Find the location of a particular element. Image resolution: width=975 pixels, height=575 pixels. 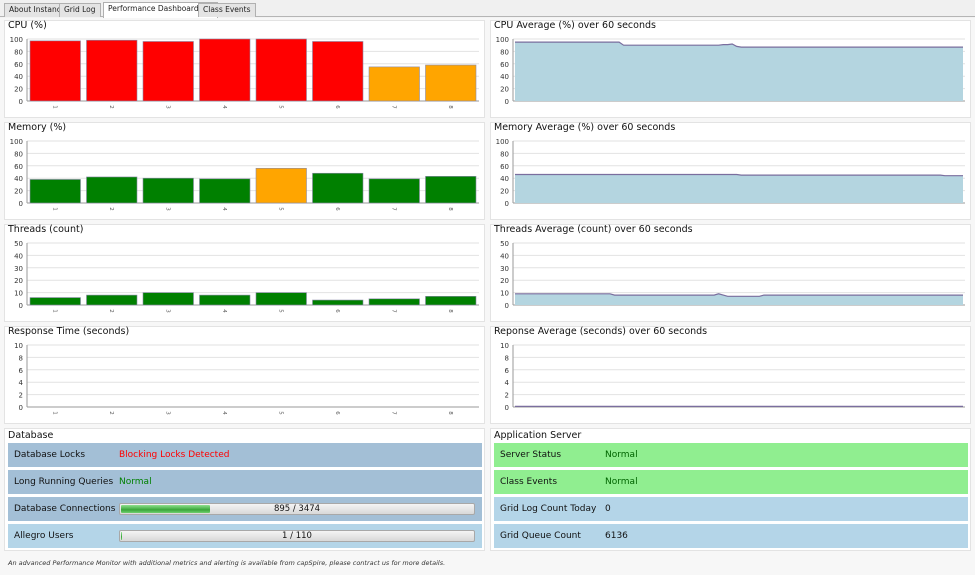

tab-class-events: Class Events is located at coordinates (227, 10).